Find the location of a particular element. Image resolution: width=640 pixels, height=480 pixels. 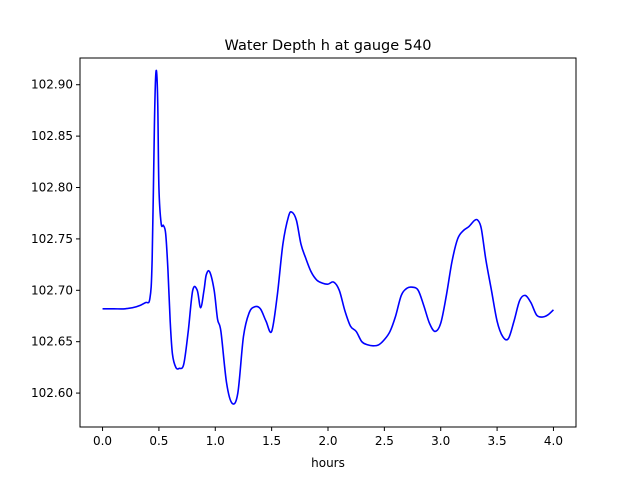

y-tick-label: 102.80 is located at coordinates (52, 188).